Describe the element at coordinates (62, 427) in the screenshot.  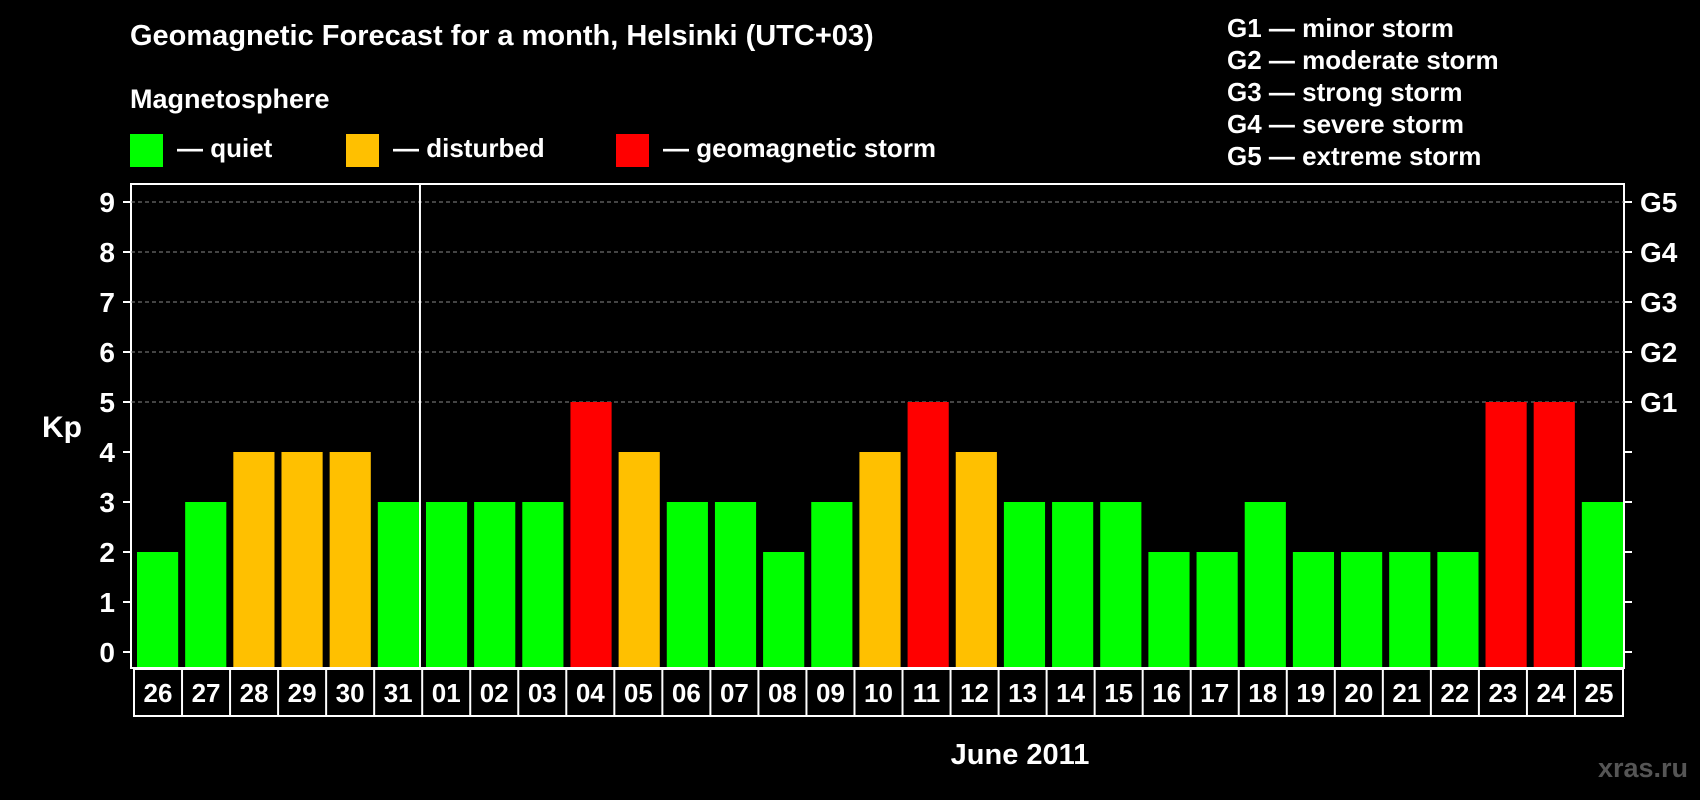
I see `y-axis-label: Kp` at that location.